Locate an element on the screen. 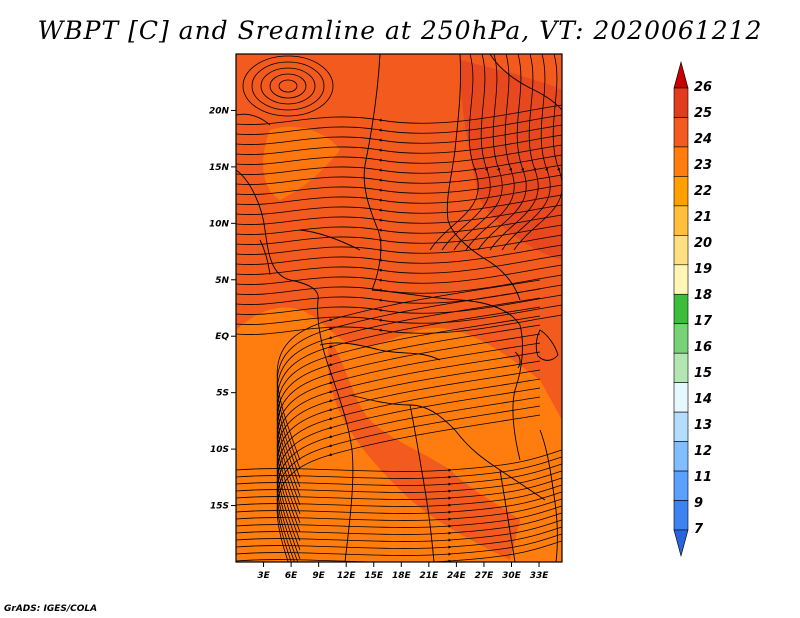 The height and width of the screenshot is (618, 800). grads-credit: GrADS: IGES/COLA is located at coordinates (51, 609).